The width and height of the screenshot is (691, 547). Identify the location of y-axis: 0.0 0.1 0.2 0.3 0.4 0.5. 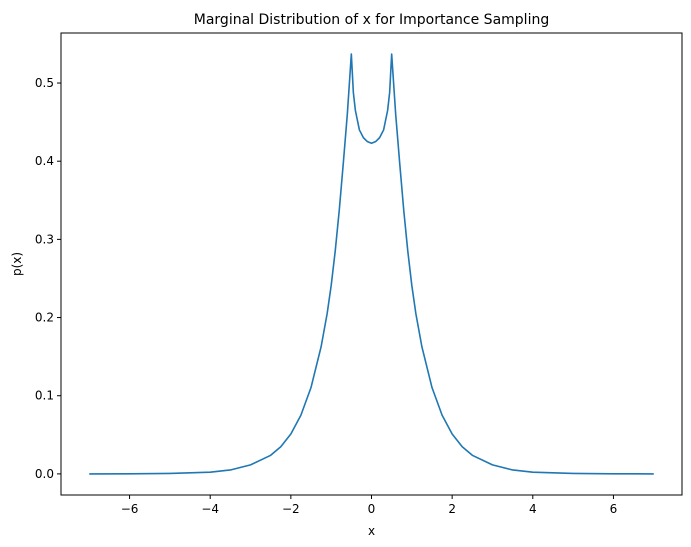
(48, 278).